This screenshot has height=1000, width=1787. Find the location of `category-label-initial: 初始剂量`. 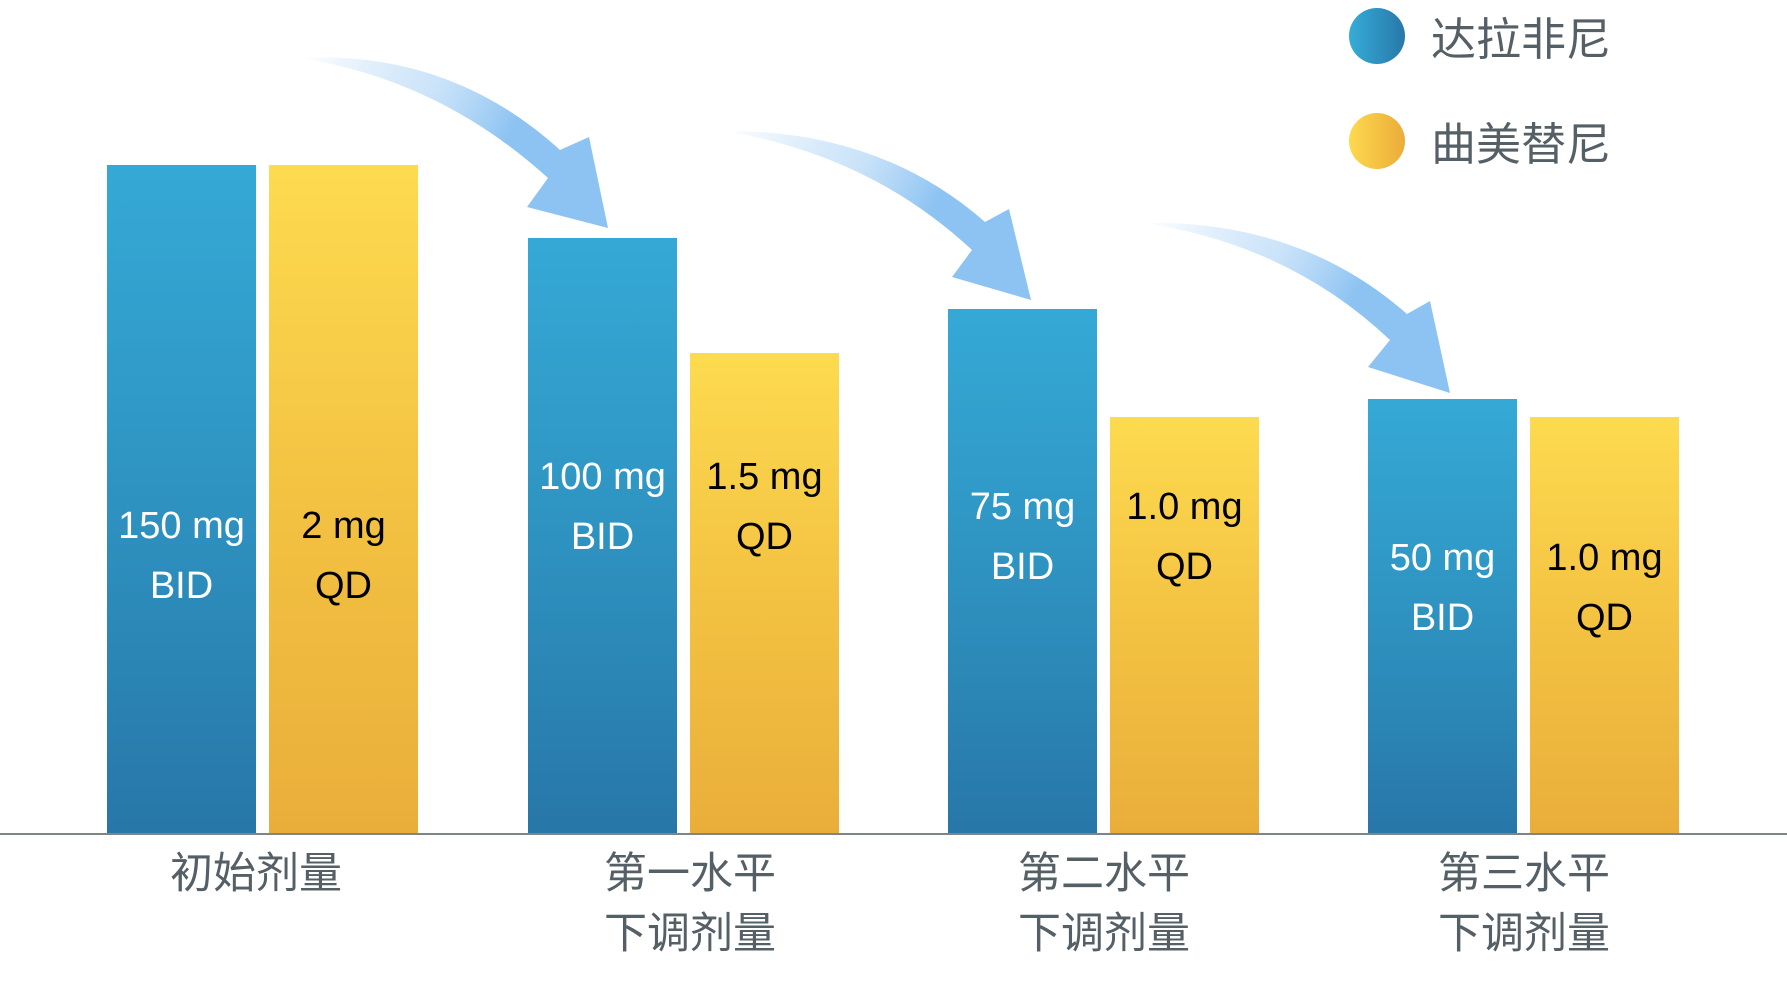

category-label-initial: 初始剂量 is located at coordinates (256, 874).